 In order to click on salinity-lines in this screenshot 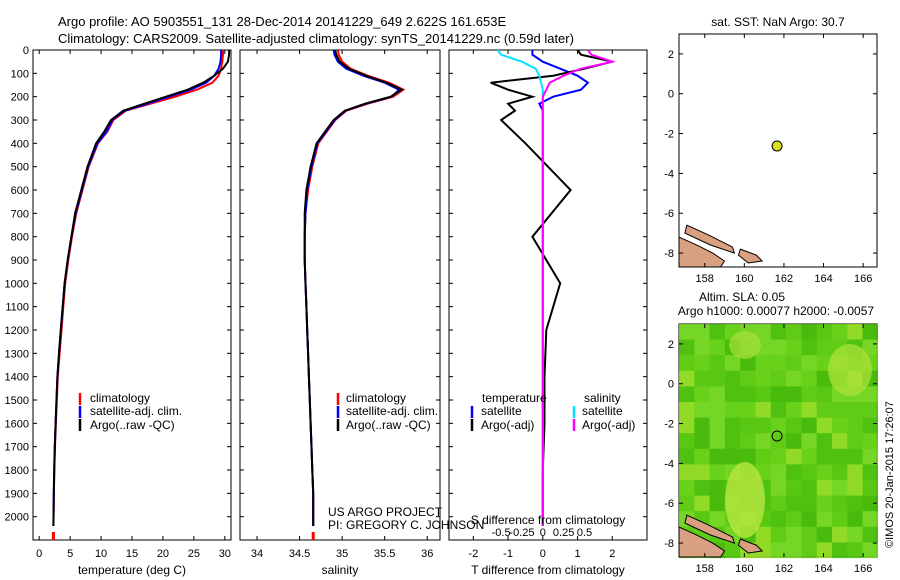, I will do `click(354, 294)`.